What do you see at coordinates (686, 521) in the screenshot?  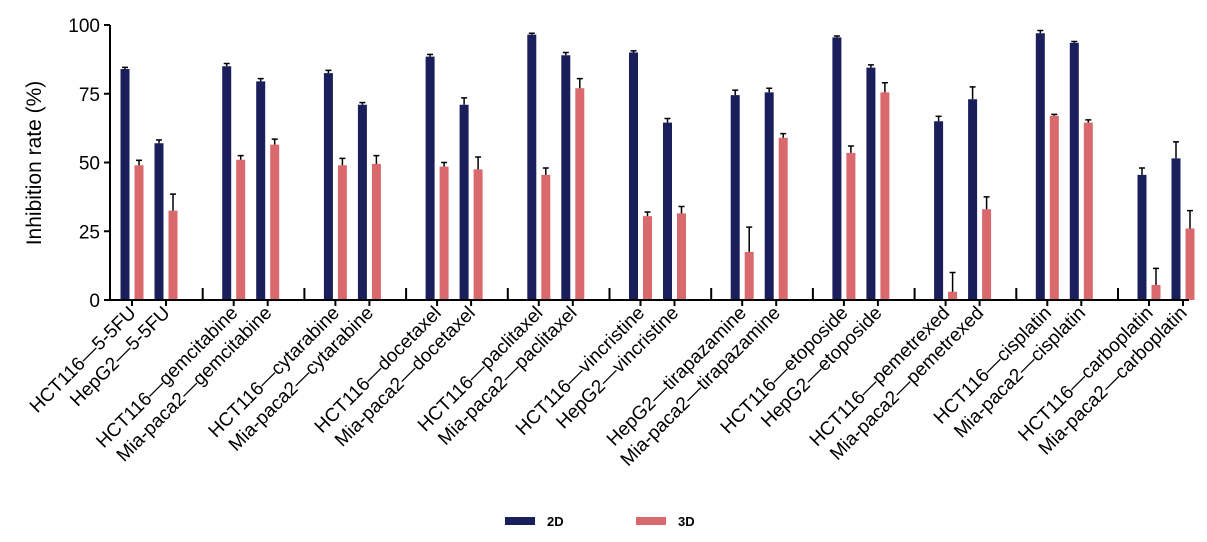 I see `legend-label-3D: 3D` at bounding box center [686, 521].